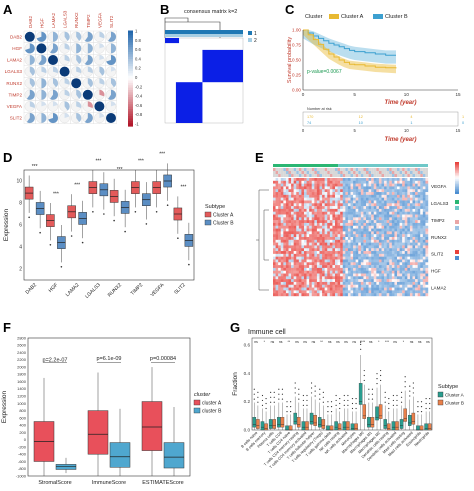 This screenshot has width=474, height=491. What do you see at coordinates (457, 175) in the screenshot?
I see `legend-gradient` at bounding box center [457, 175].